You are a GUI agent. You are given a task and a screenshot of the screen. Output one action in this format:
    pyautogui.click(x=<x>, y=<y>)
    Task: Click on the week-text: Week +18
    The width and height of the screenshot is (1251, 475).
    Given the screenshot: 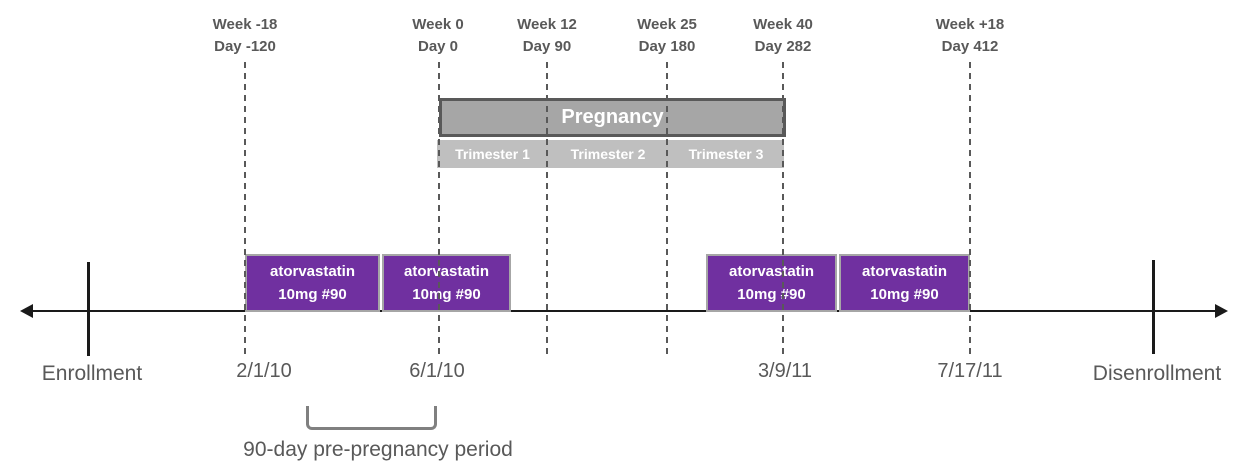 What is the action you would take?
    pyautogui.click(x=970, y=24)
    